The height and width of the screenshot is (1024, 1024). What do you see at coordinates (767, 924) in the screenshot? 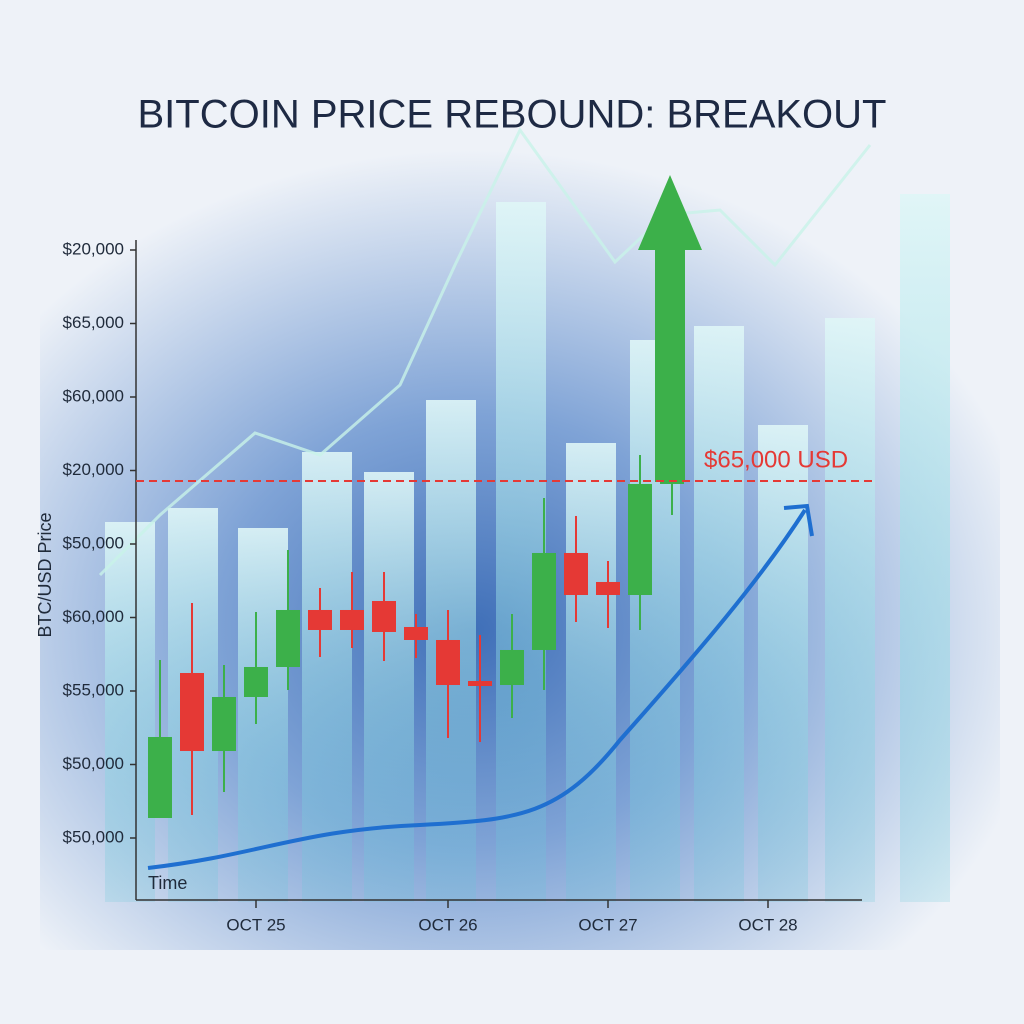
I see `x-tick-label: OCT 28` at bounding box center [767, 924].